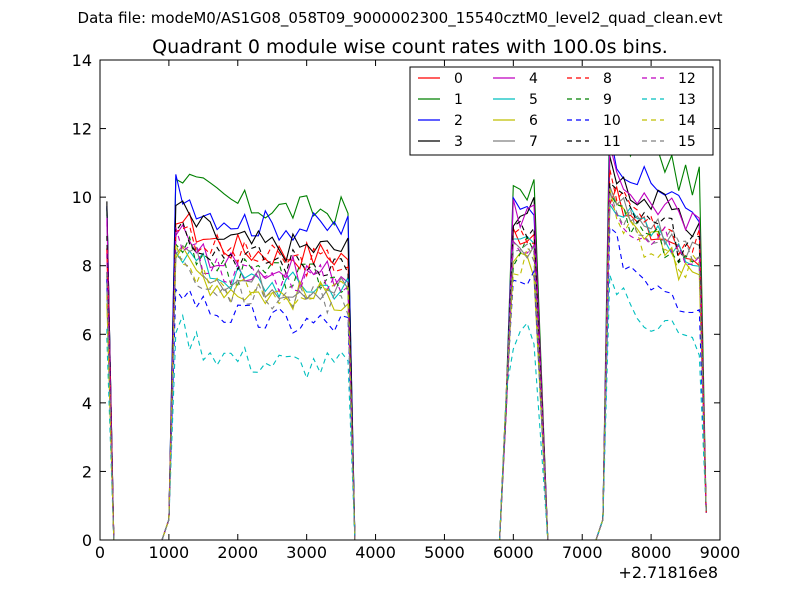 Image resolution: width=800 pixels, height=600 pixels. I want to click on x-tick-label: 8000, so click(651, 552).